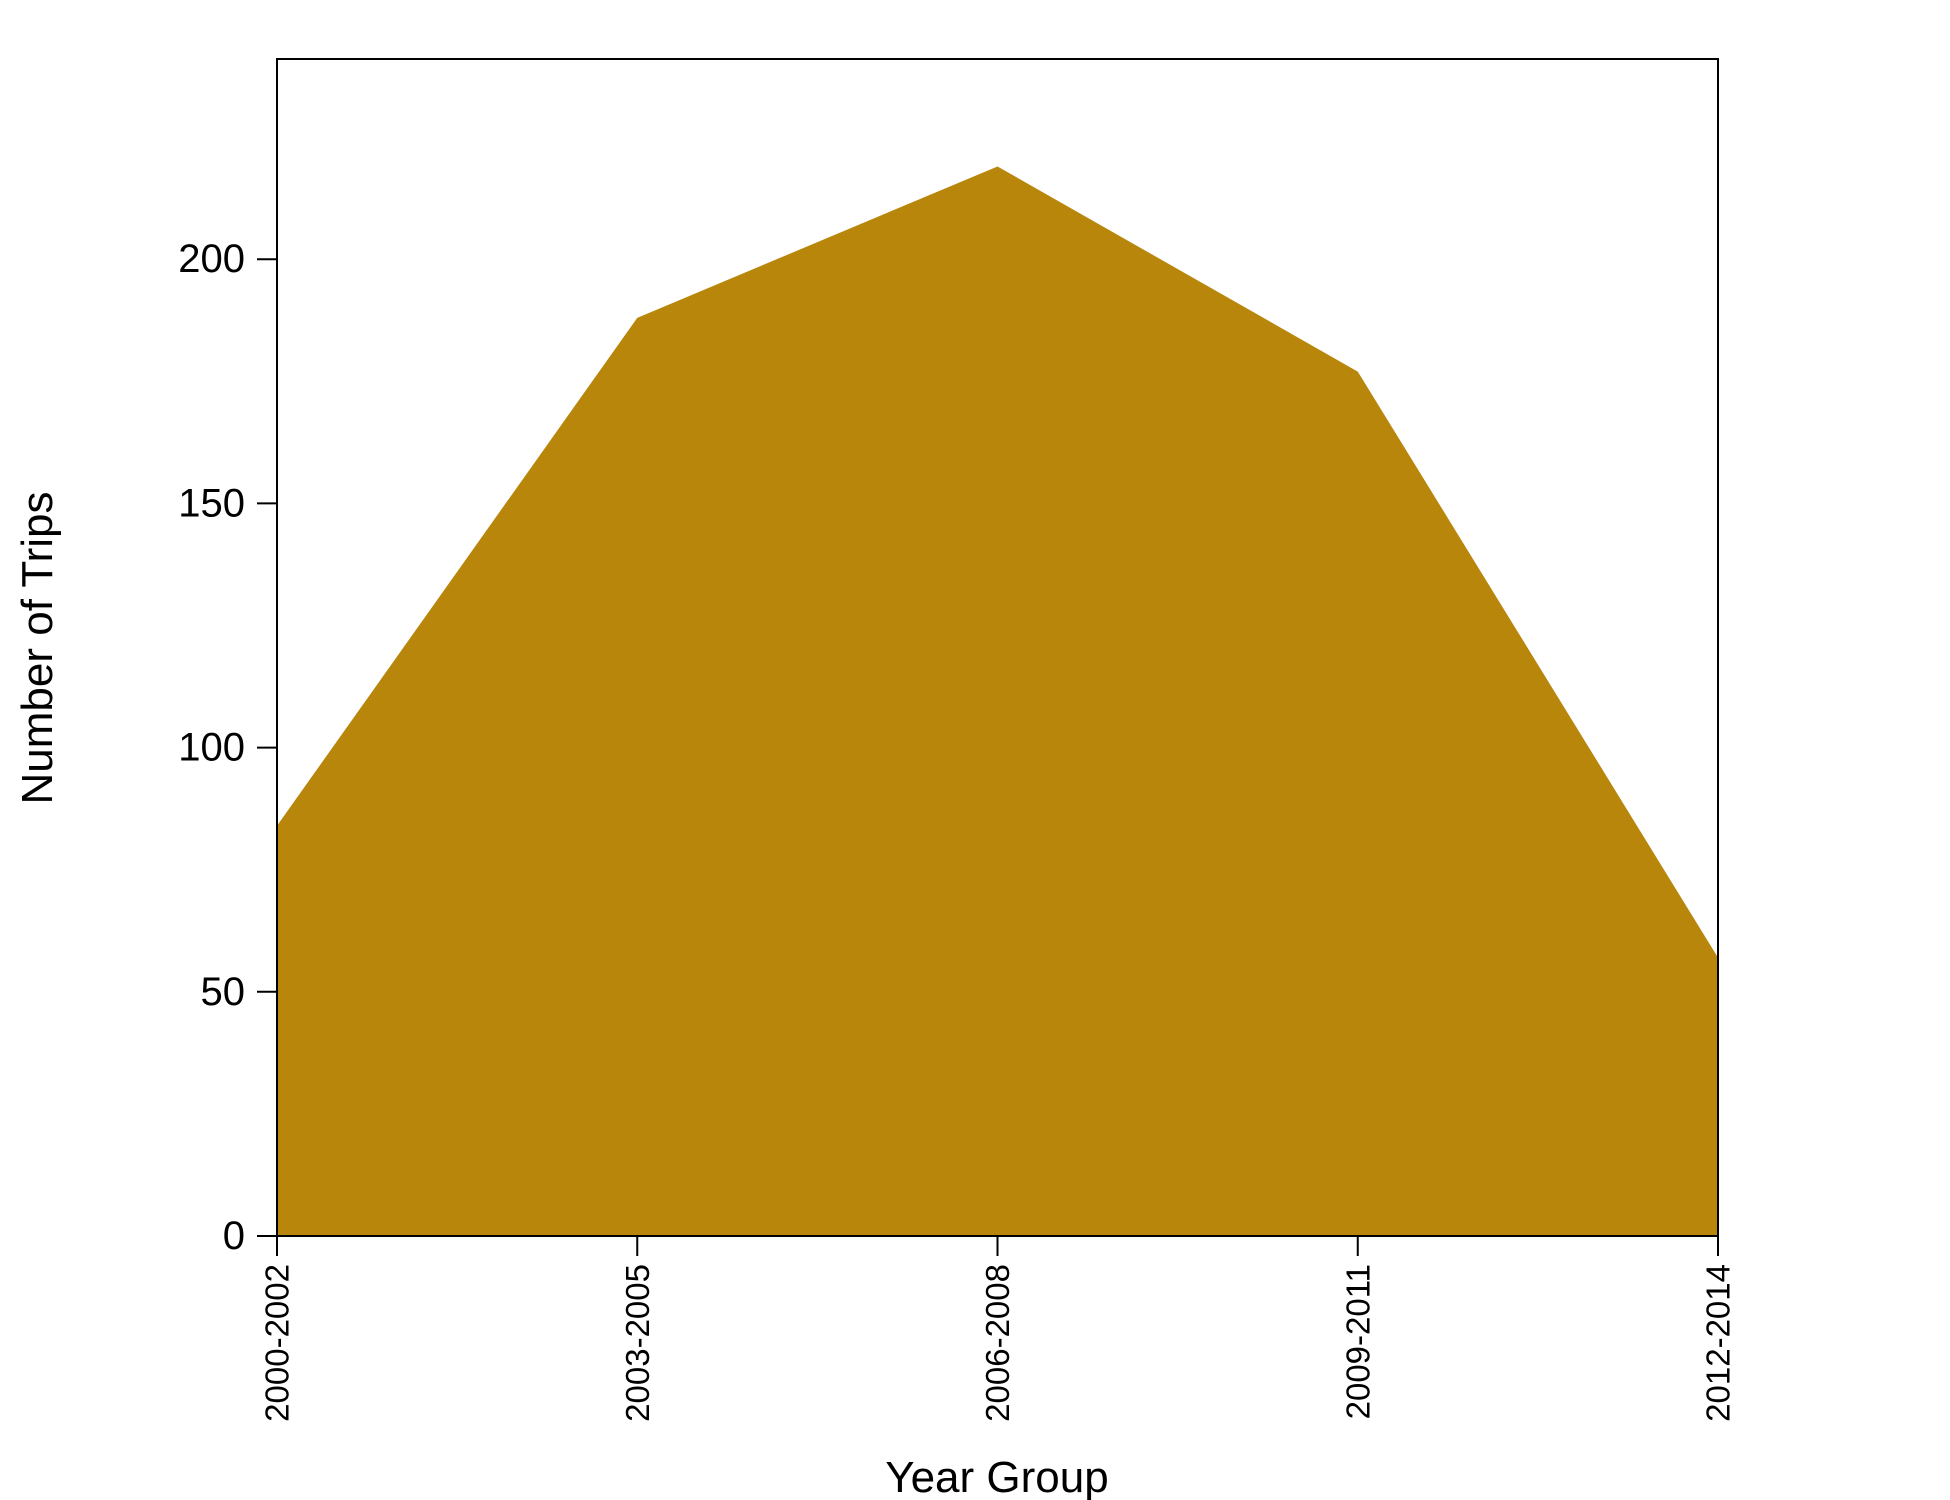 The image size is (1950, 1500). I want to click on x-tick-label-2012-2014: 2012-2014, so click(1718, 1343).